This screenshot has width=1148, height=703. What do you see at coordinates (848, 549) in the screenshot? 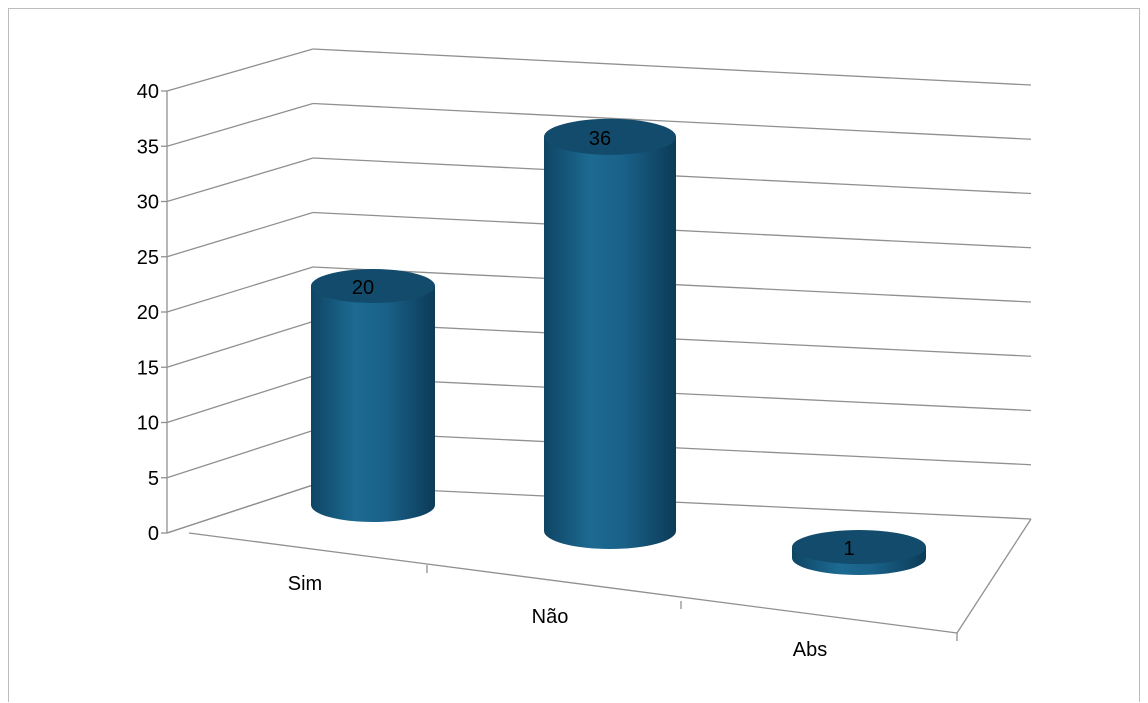
I see `data-label: 1` at bounding box center [848, 549].